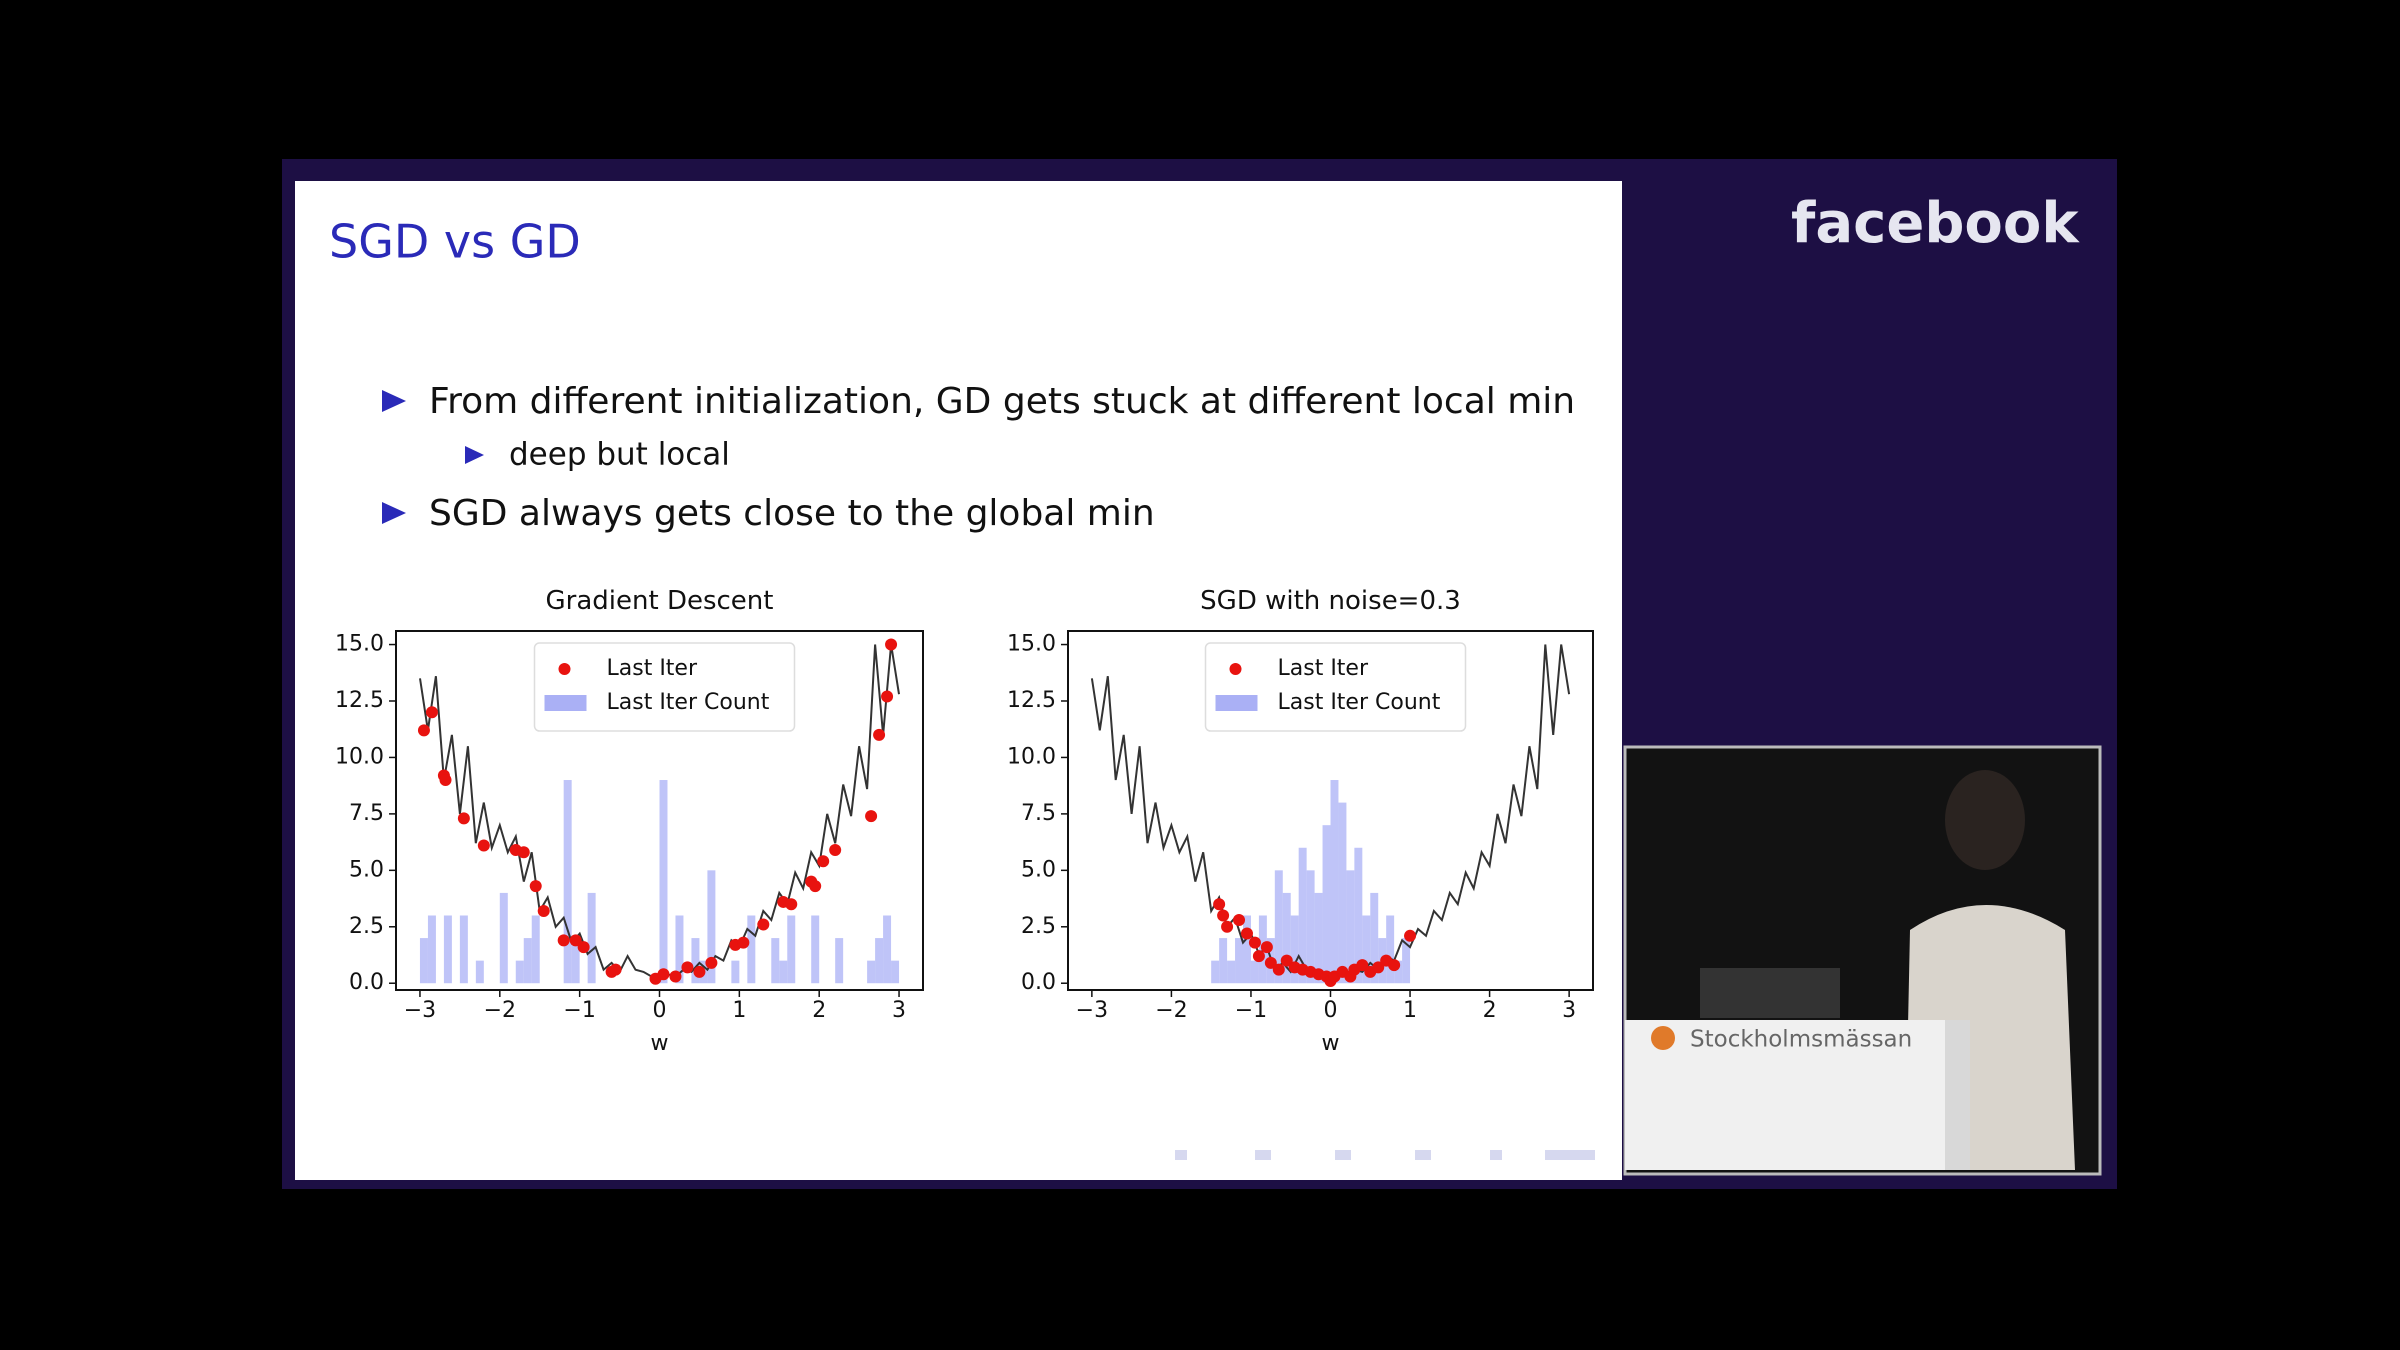  Describe the element at coordinates (660, 601) in the screenshot. I see `chart-title: Gradient Descent` at that location.